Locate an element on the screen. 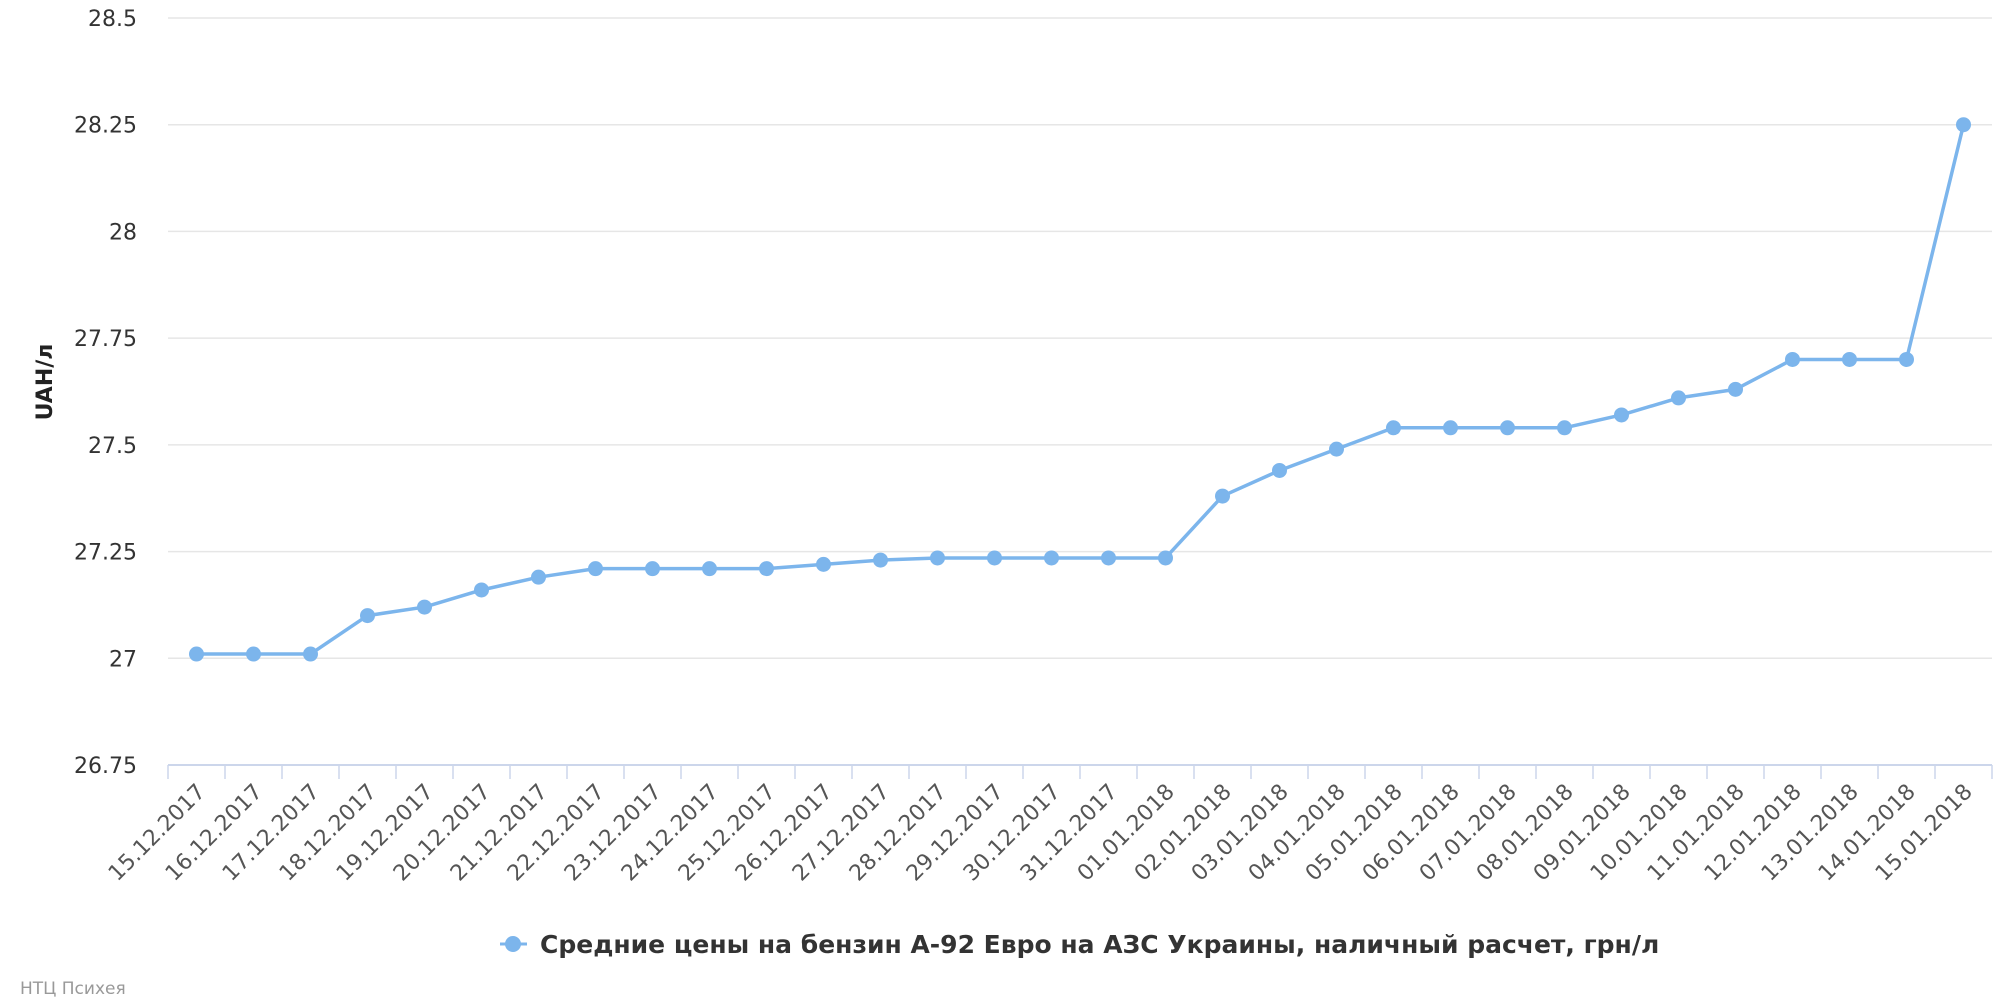 The image size is (2000, 1000). legend-marker is located at coordinates (513, 944).